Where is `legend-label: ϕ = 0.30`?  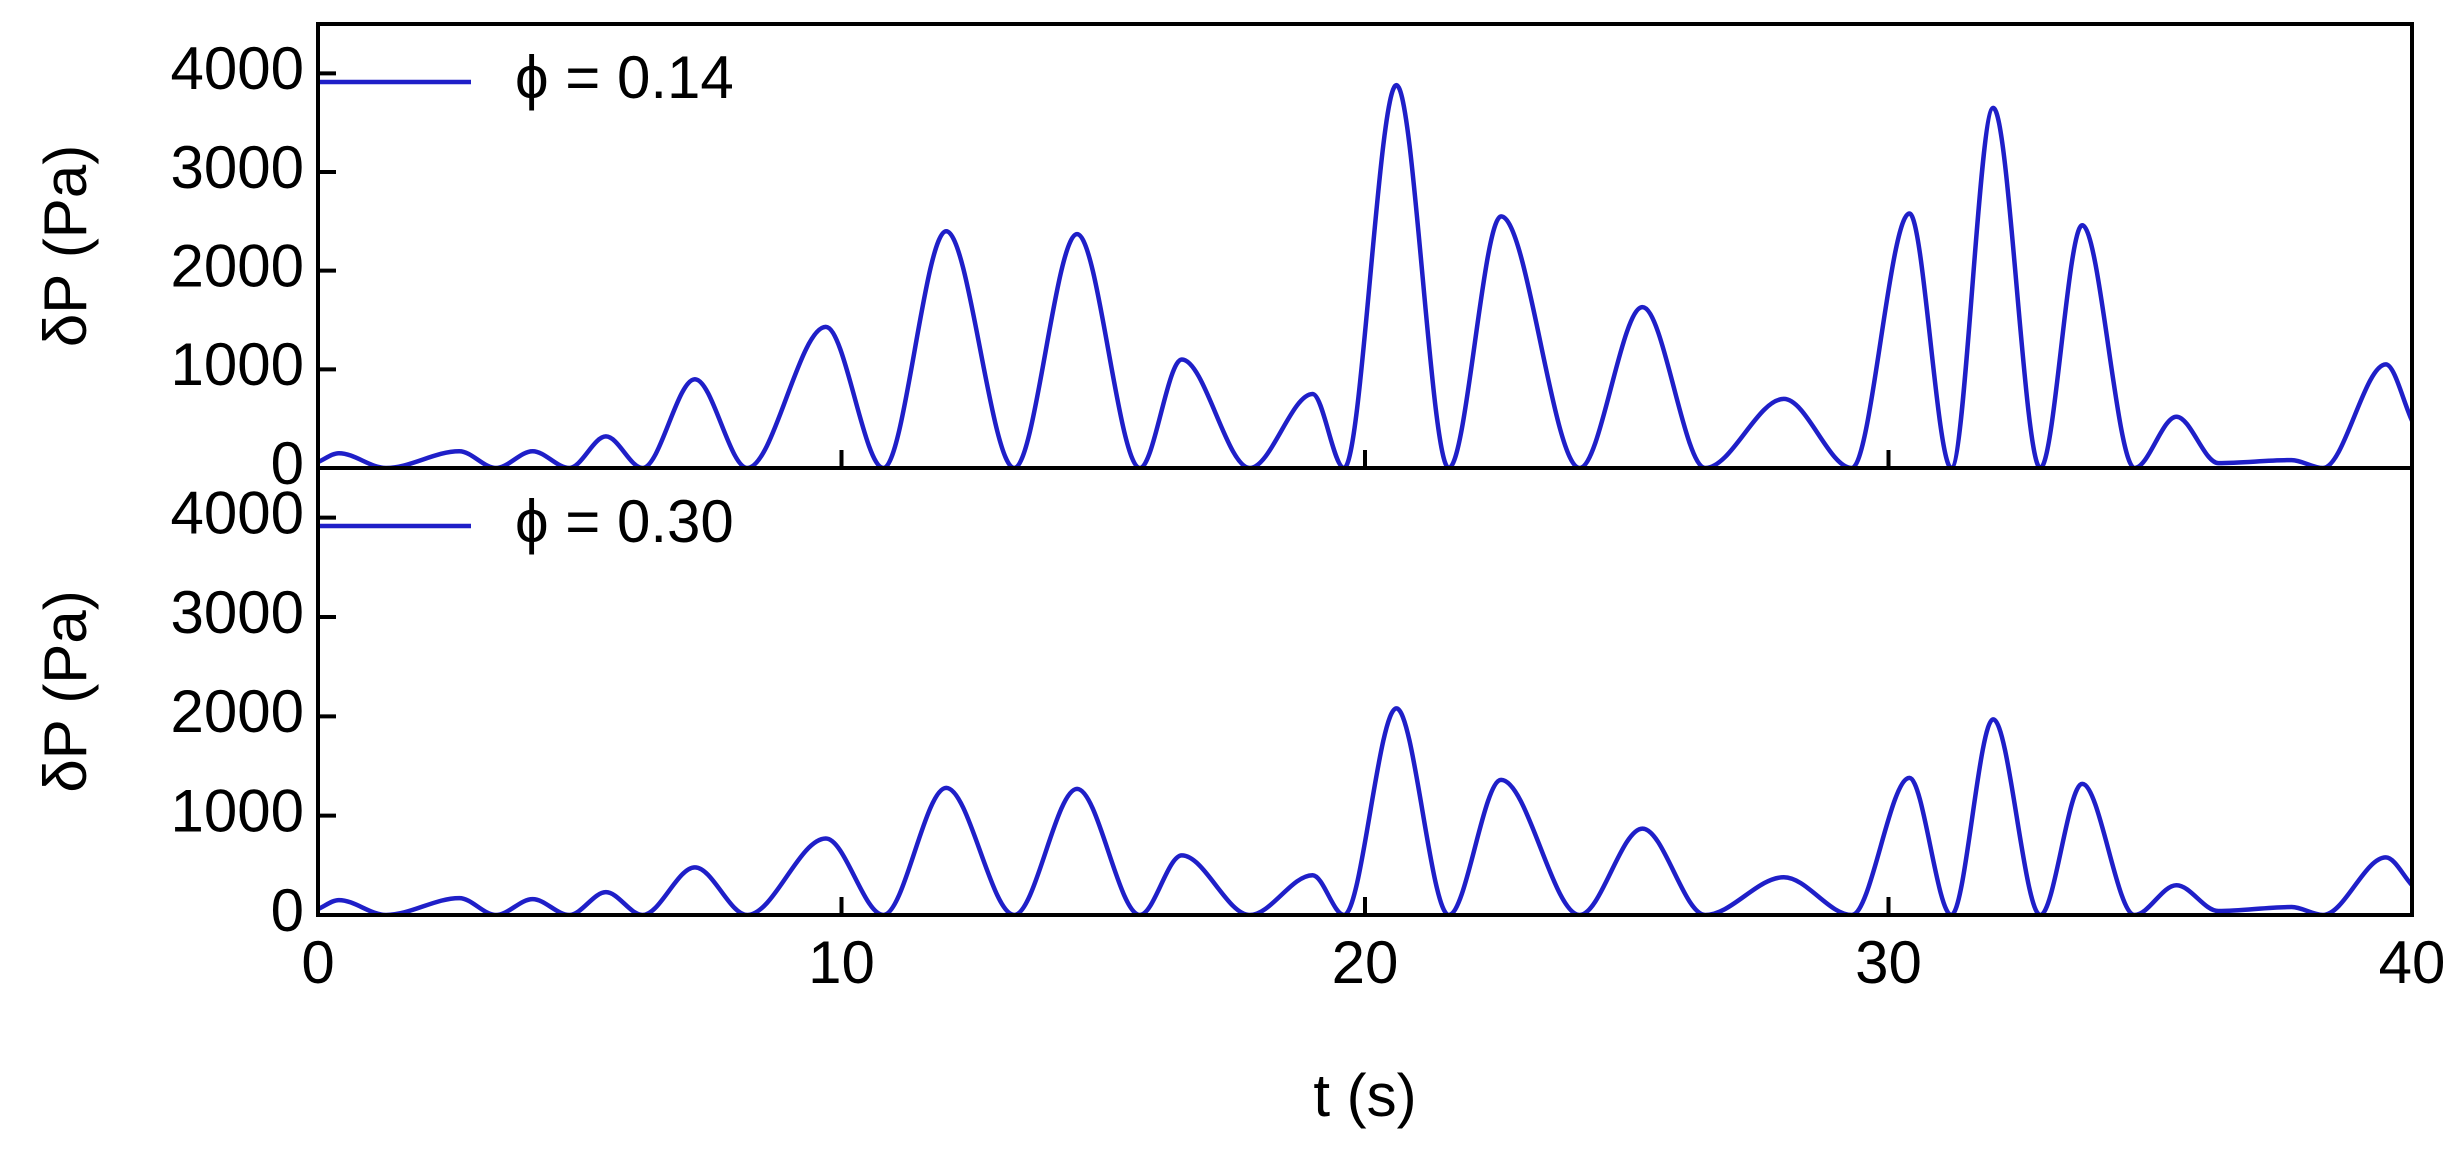
legend-label: ϕ = 0.30 is located at coordinates (624, 521).